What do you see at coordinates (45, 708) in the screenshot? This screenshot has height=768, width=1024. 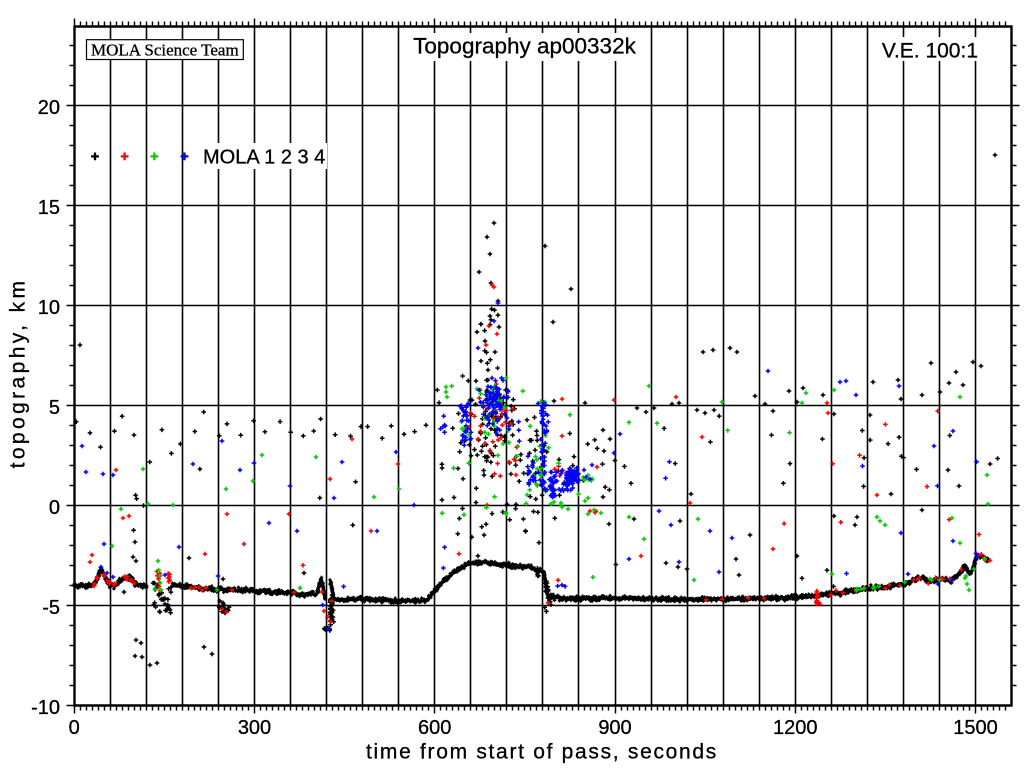 I see `svg-text: -10` at bounding box center [45, 708].